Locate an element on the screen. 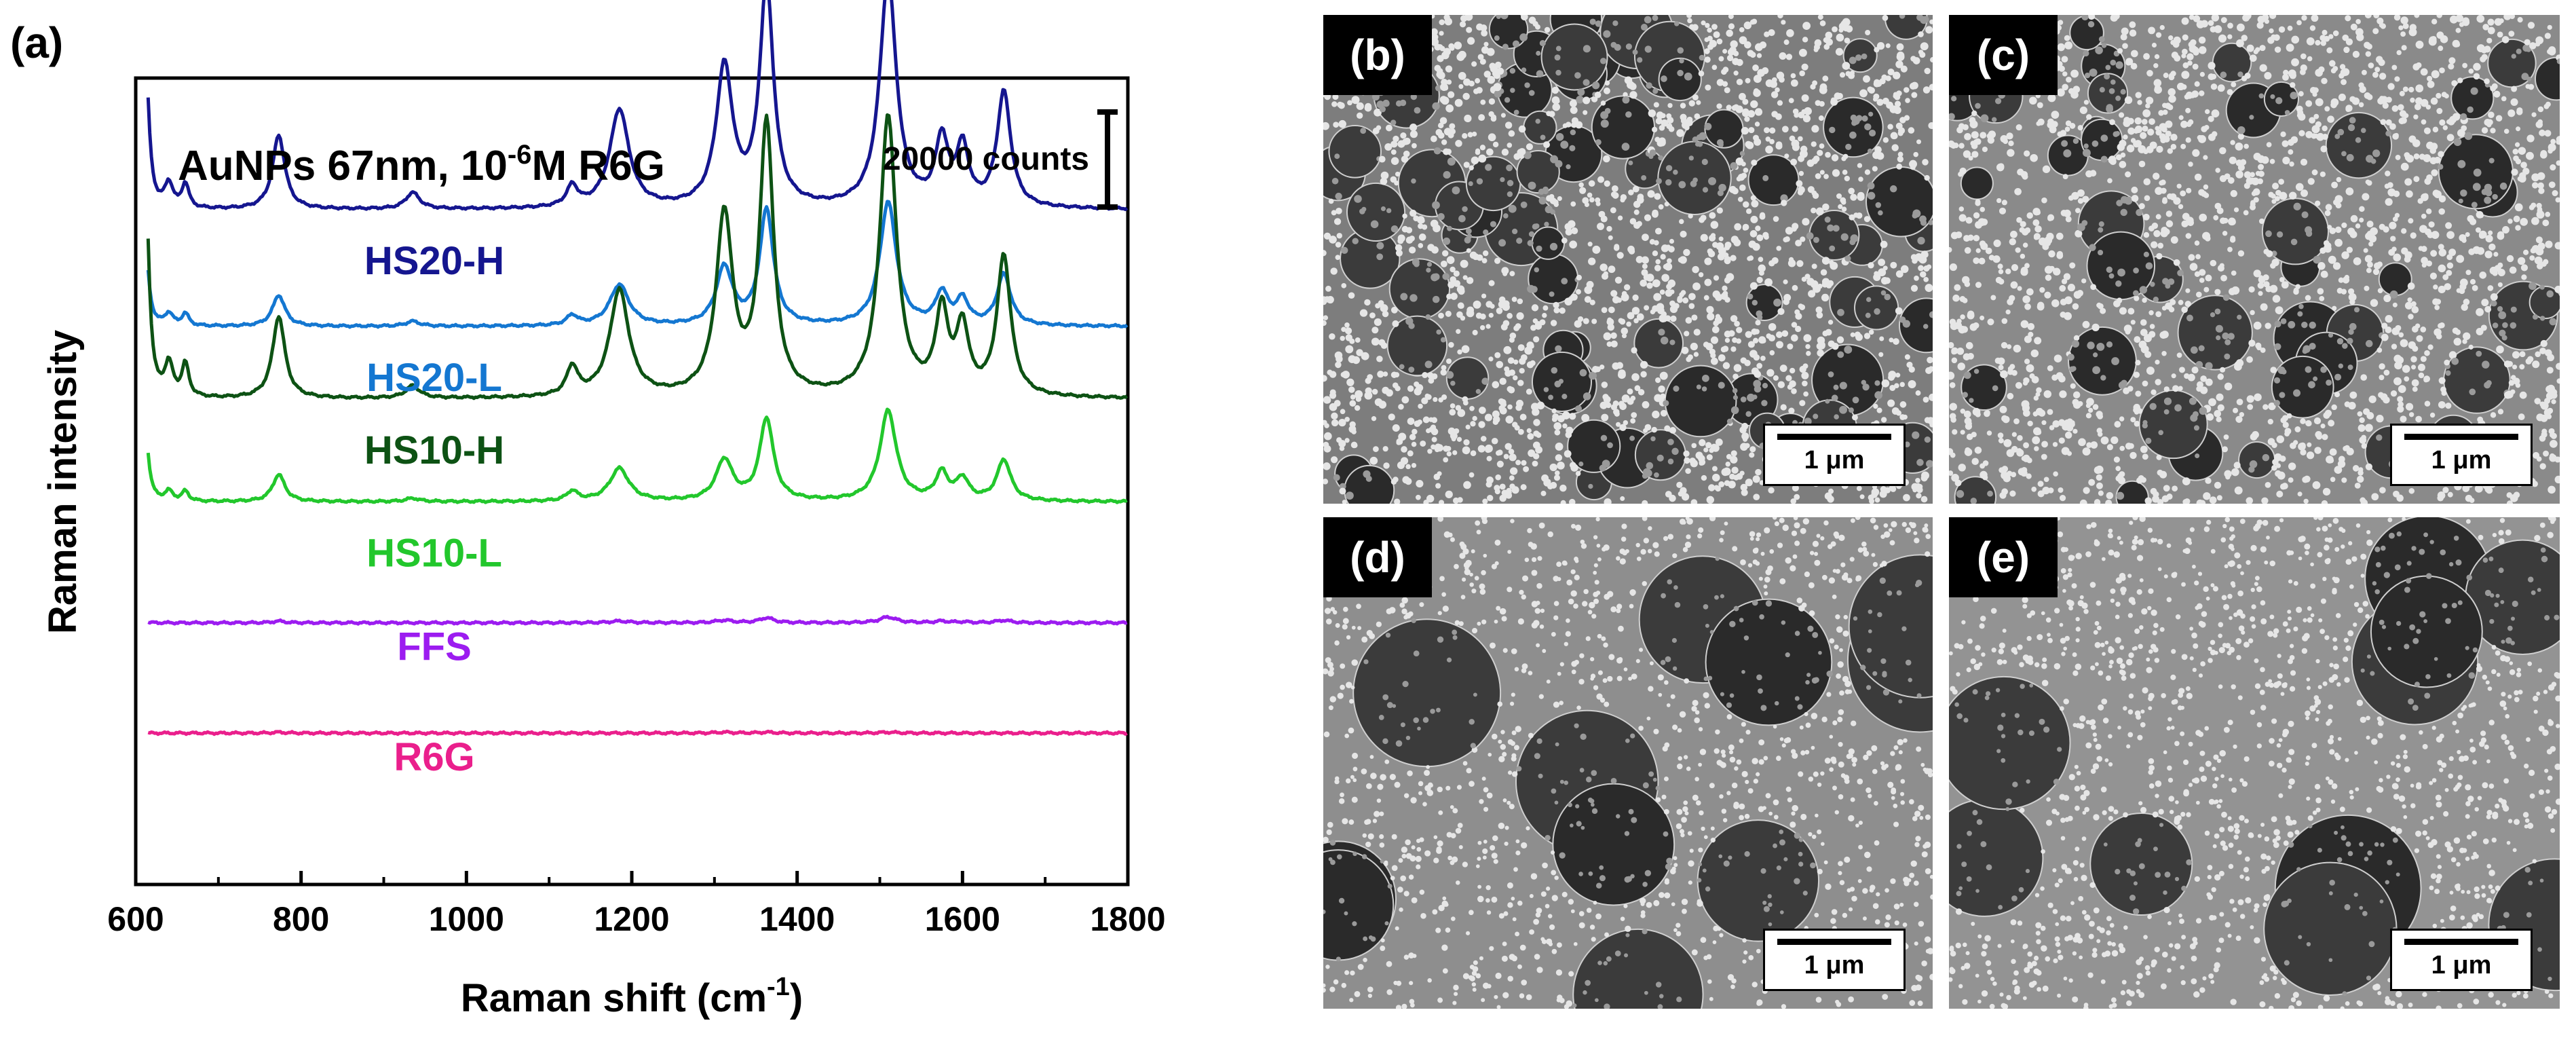 This screenshot has width=2576, height=1044. x-axis-ticks: 600 800 1000 1200 1400 1600 1800 is located at coordinates (637, 905).